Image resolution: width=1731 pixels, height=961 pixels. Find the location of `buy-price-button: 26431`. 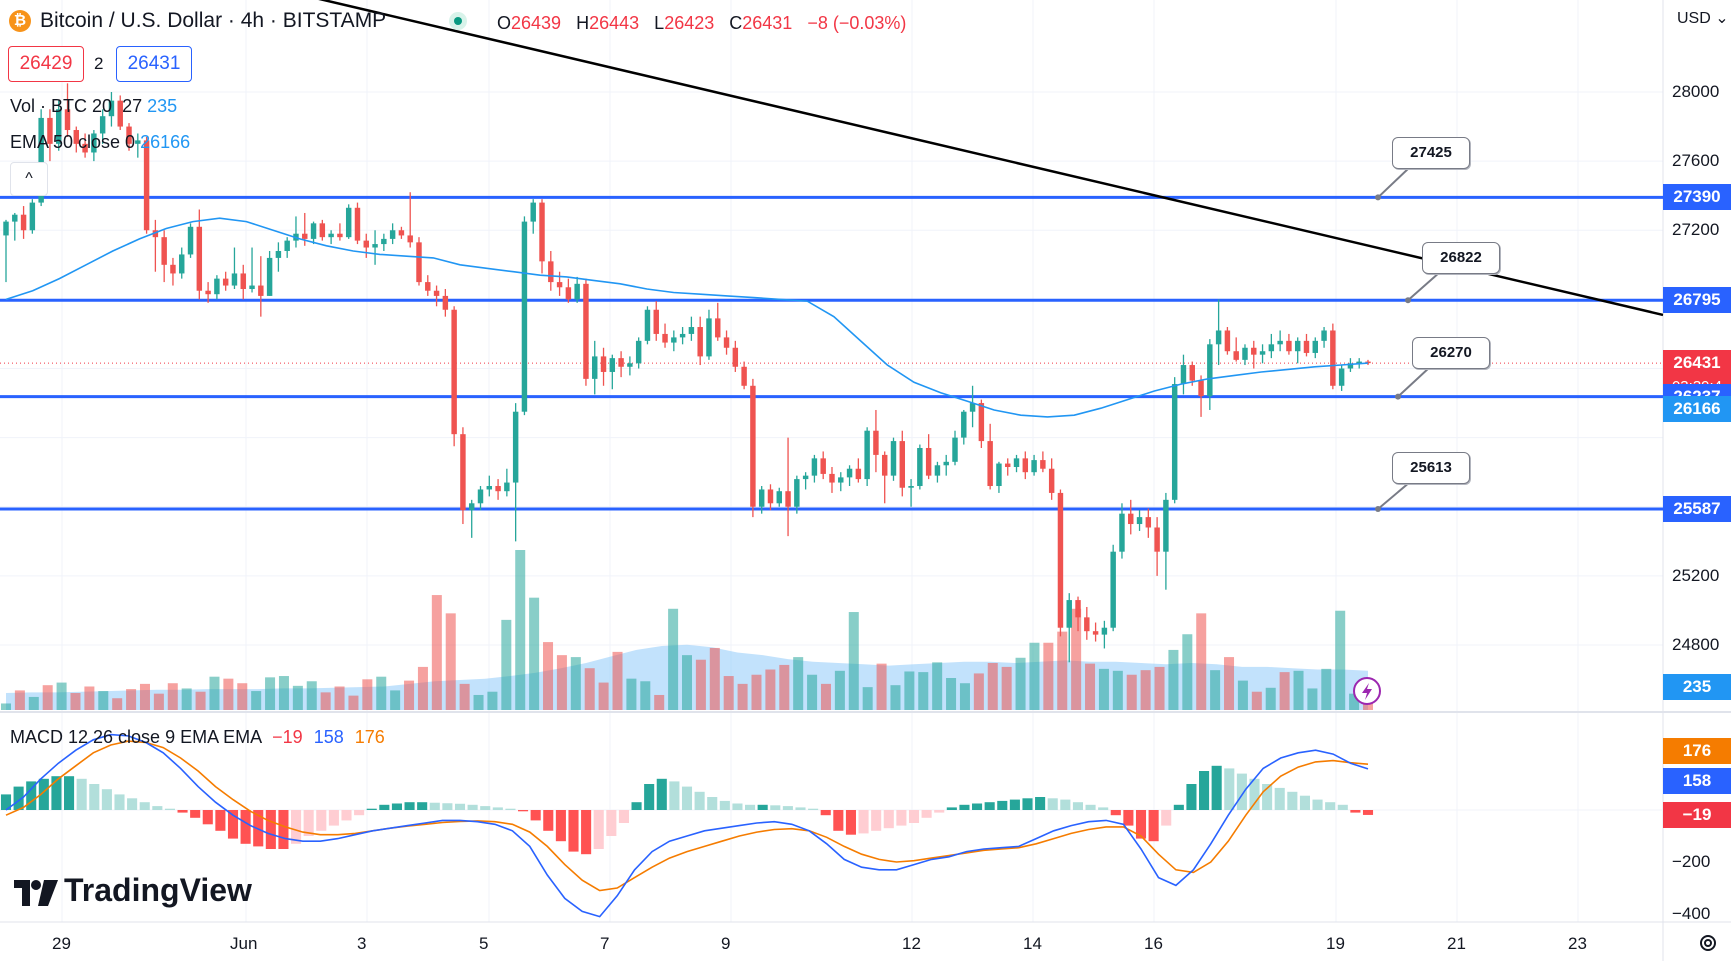

buy-price-button: 26431 is located at coordinates (154, 64).